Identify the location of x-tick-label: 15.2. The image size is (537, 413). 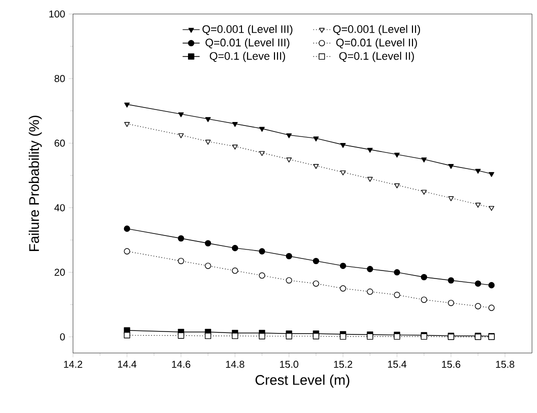
(343, 364).